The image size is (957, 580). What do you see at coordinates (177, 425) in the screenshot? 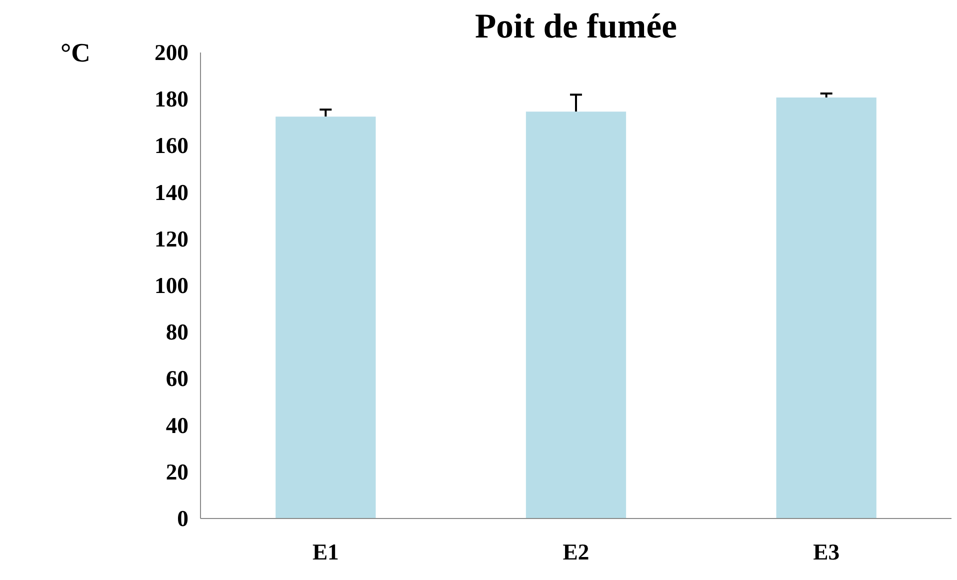
I see `y-tick-label: 40` at bounding box center [177, 425].